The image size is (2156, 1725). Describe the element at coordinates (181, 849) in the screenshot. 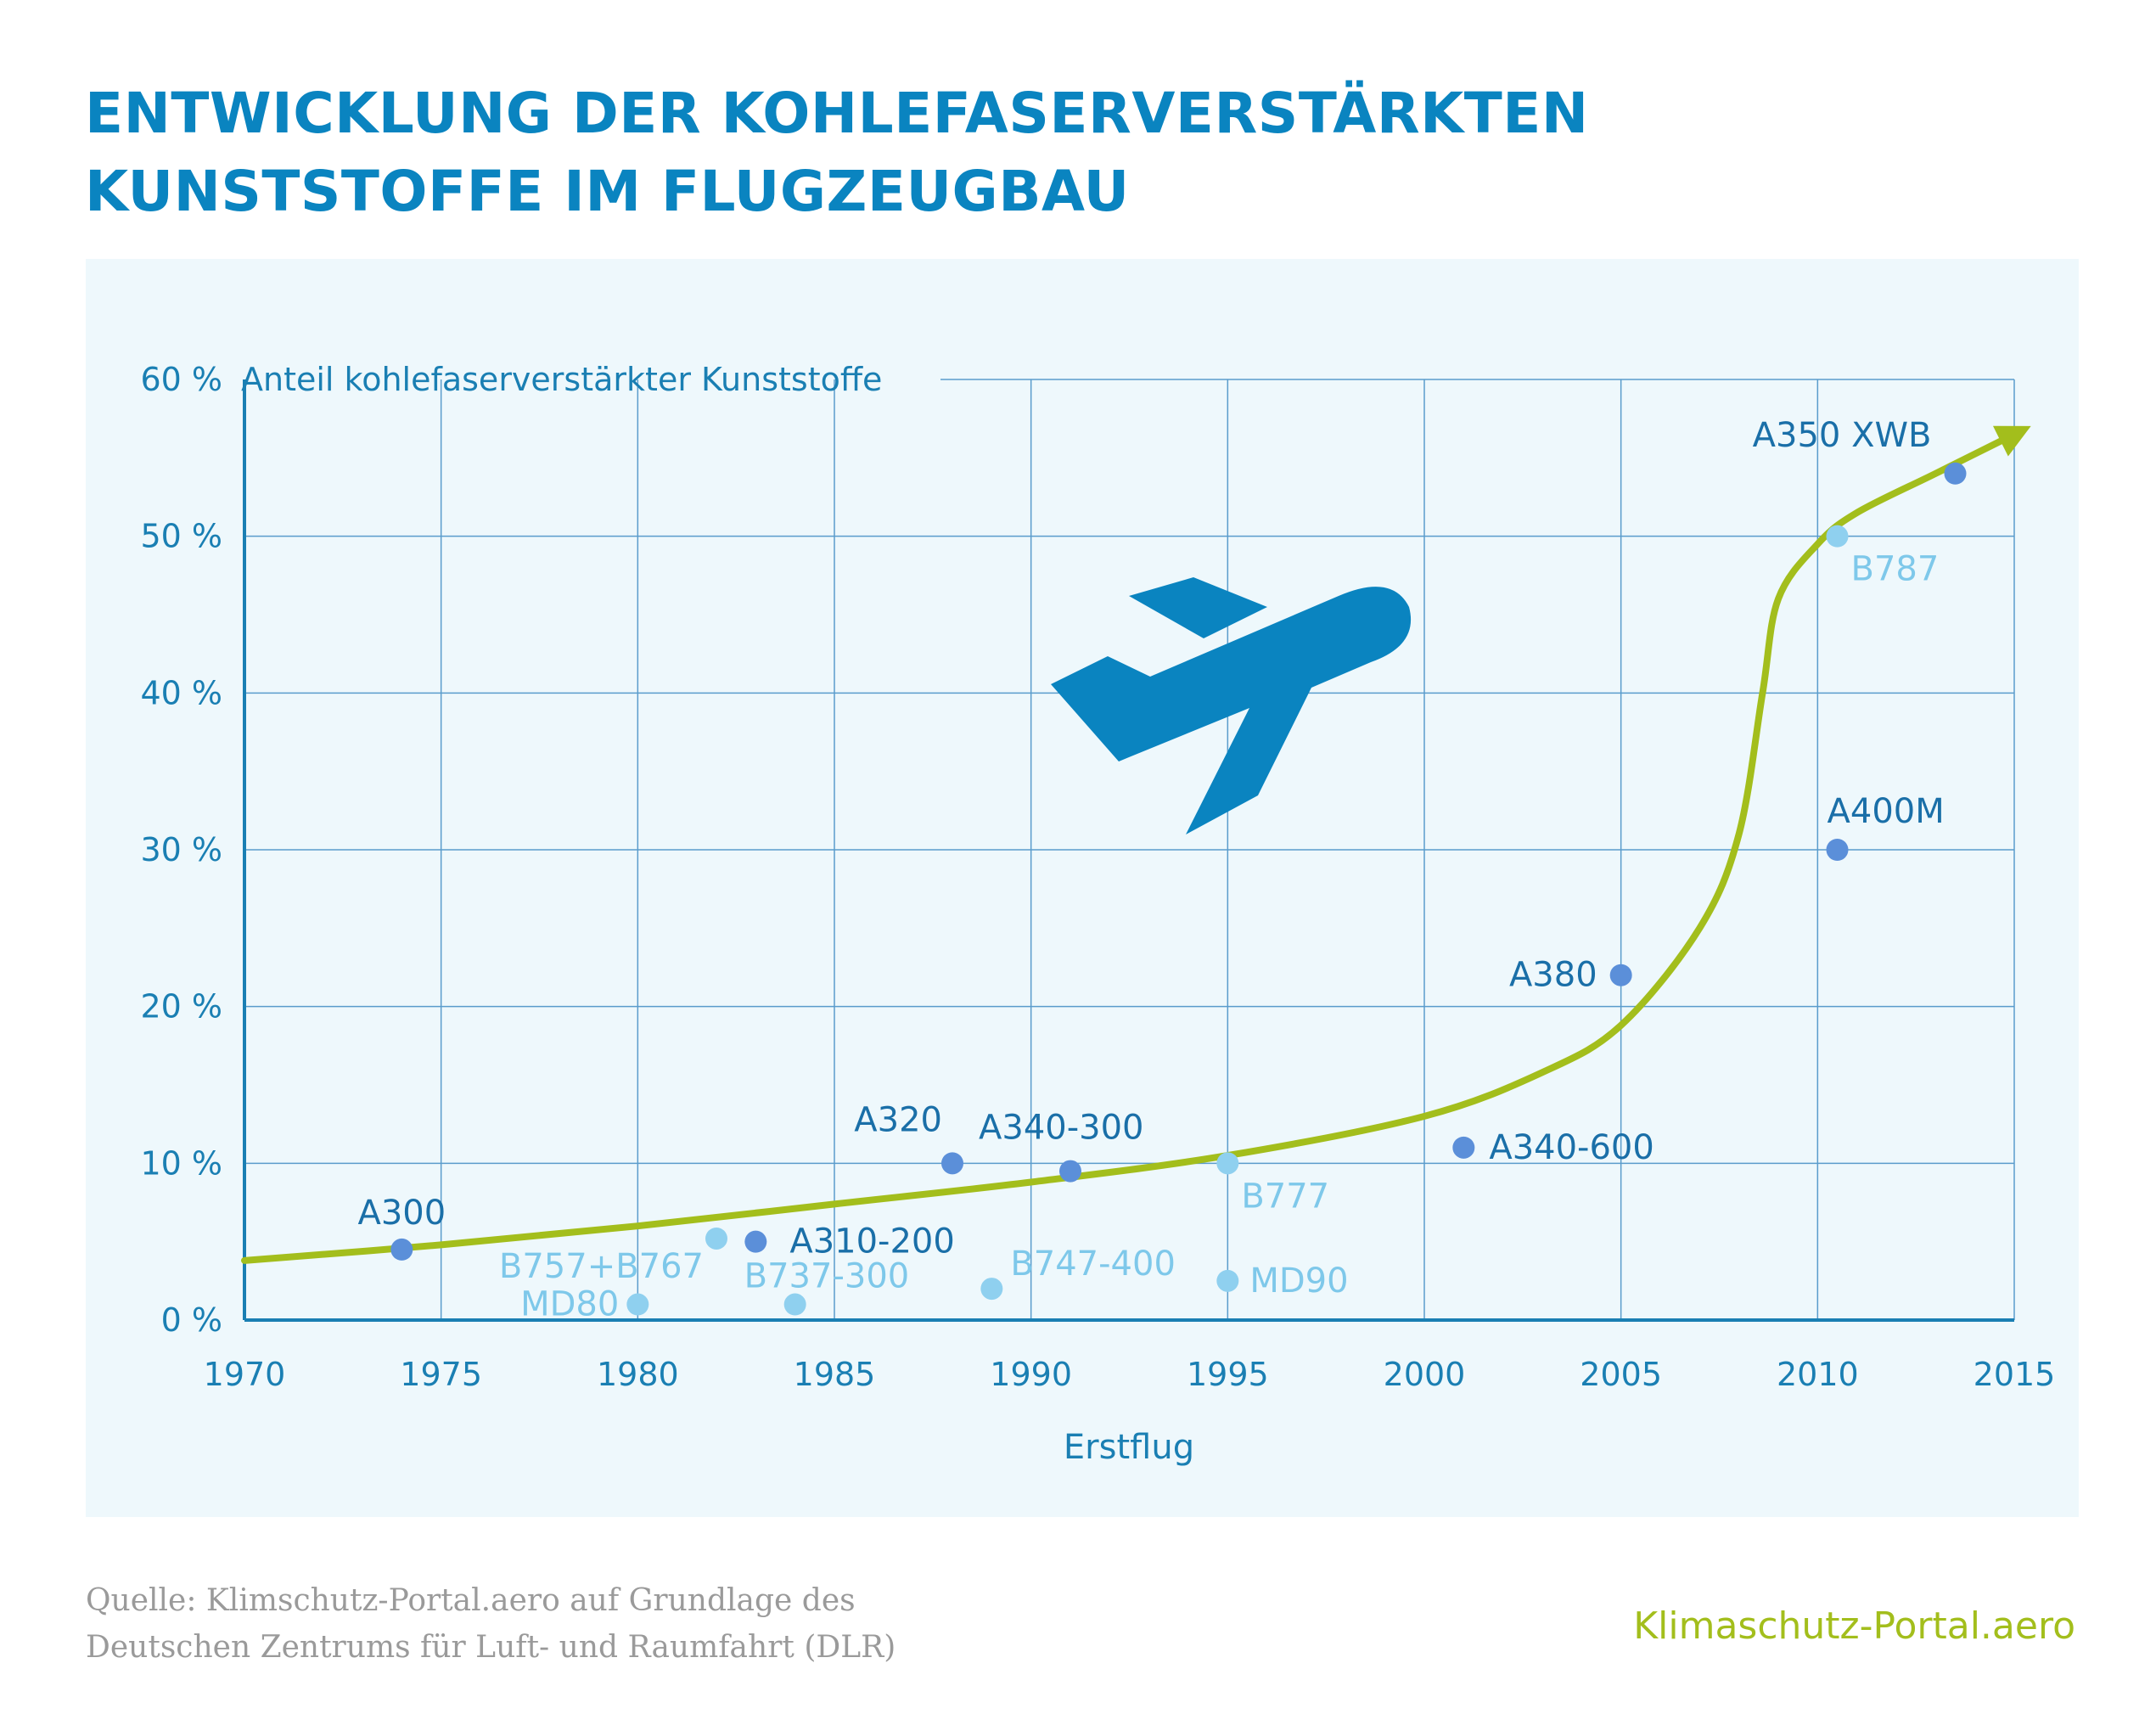

I see `y-tick-label: 30 %` at that location.